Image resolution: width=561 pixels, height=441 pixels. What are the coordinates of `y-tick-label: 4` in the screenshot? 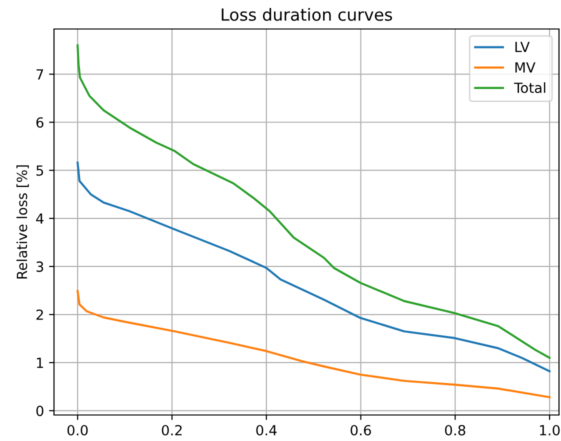 It's located at (40, 219).